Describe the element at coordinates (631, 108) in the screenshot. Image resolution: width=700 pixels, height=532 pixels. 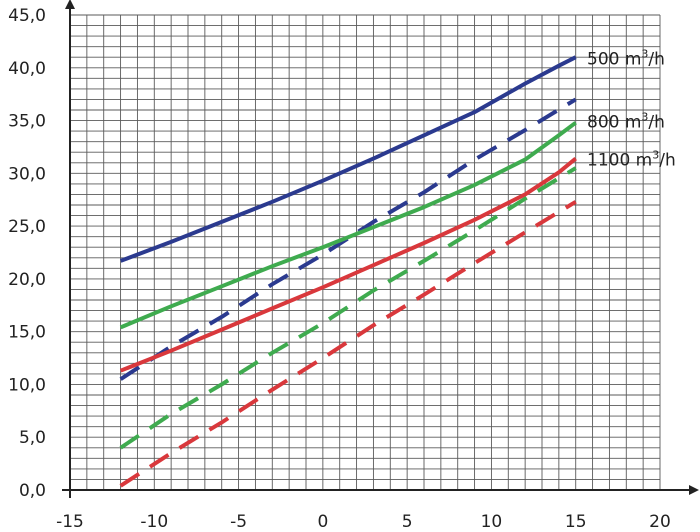
I see `series-labels: 500 m3/h 800 m3/h 1100 m3/h` at that location.